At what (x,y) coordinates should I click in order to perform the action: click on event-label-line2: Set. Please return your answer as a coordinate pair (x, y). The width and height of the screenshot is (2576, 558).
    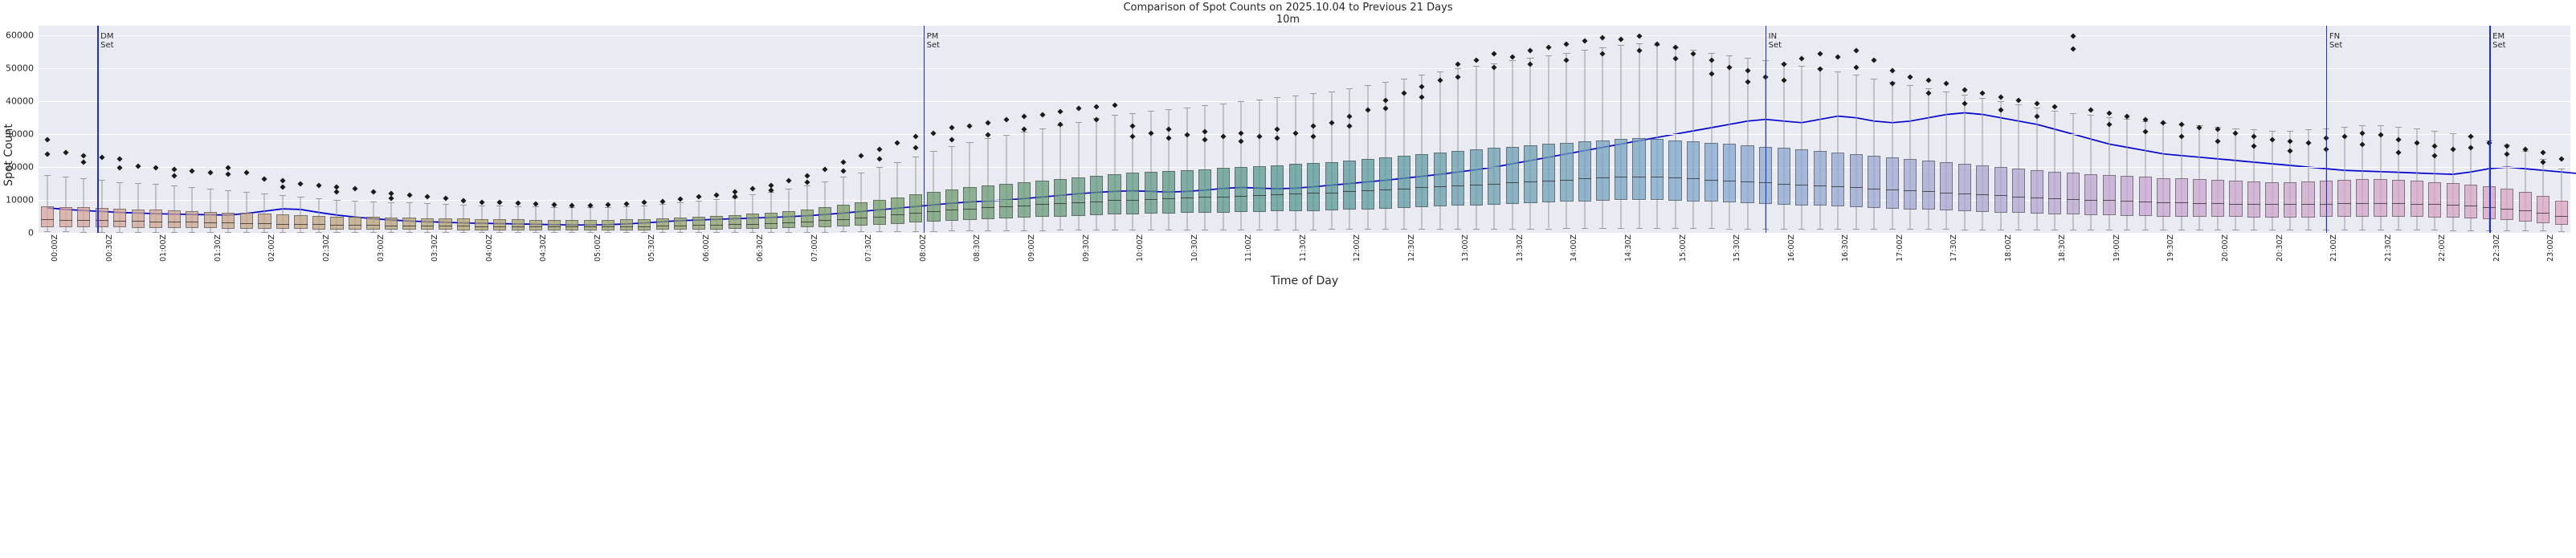
    Looking at the image, I should click on (933, 45).